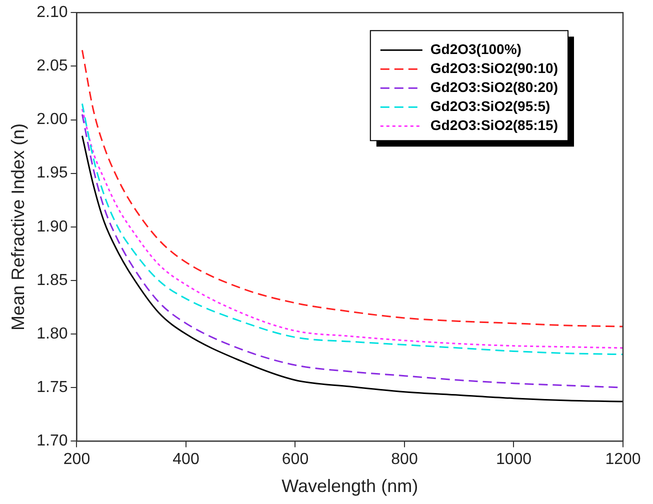  Describe the element at coordinates (494, 86) in the screenshot. I see `legend-label: Gd2O3:SiO2(80:20)` at that location.